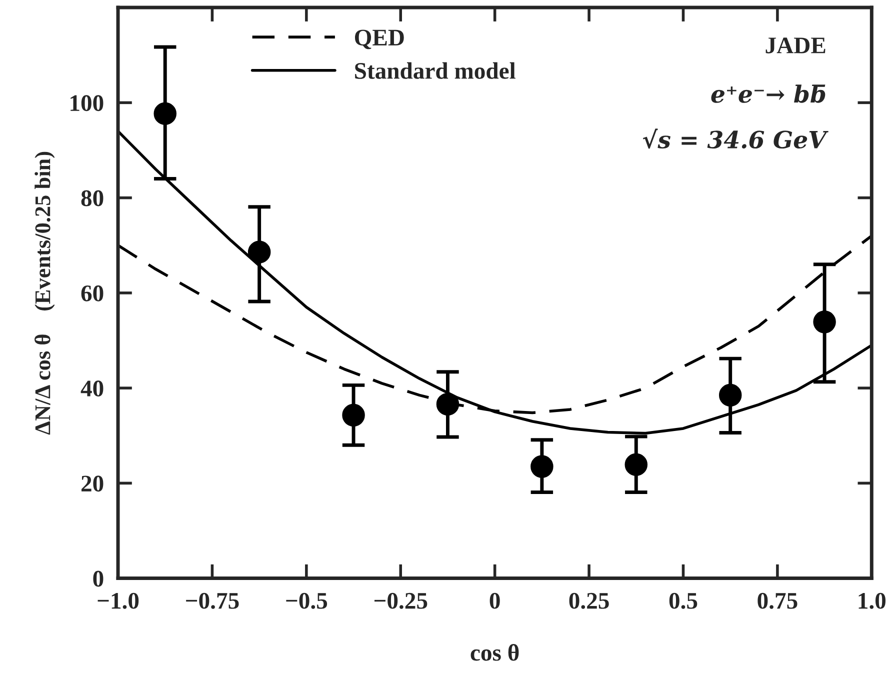 This screenshot has width=894, height=686. What do you see at coordinates (495, 600) in the screenshot?
I see `x-tick-label: 0` at bounding box center [495, 600].